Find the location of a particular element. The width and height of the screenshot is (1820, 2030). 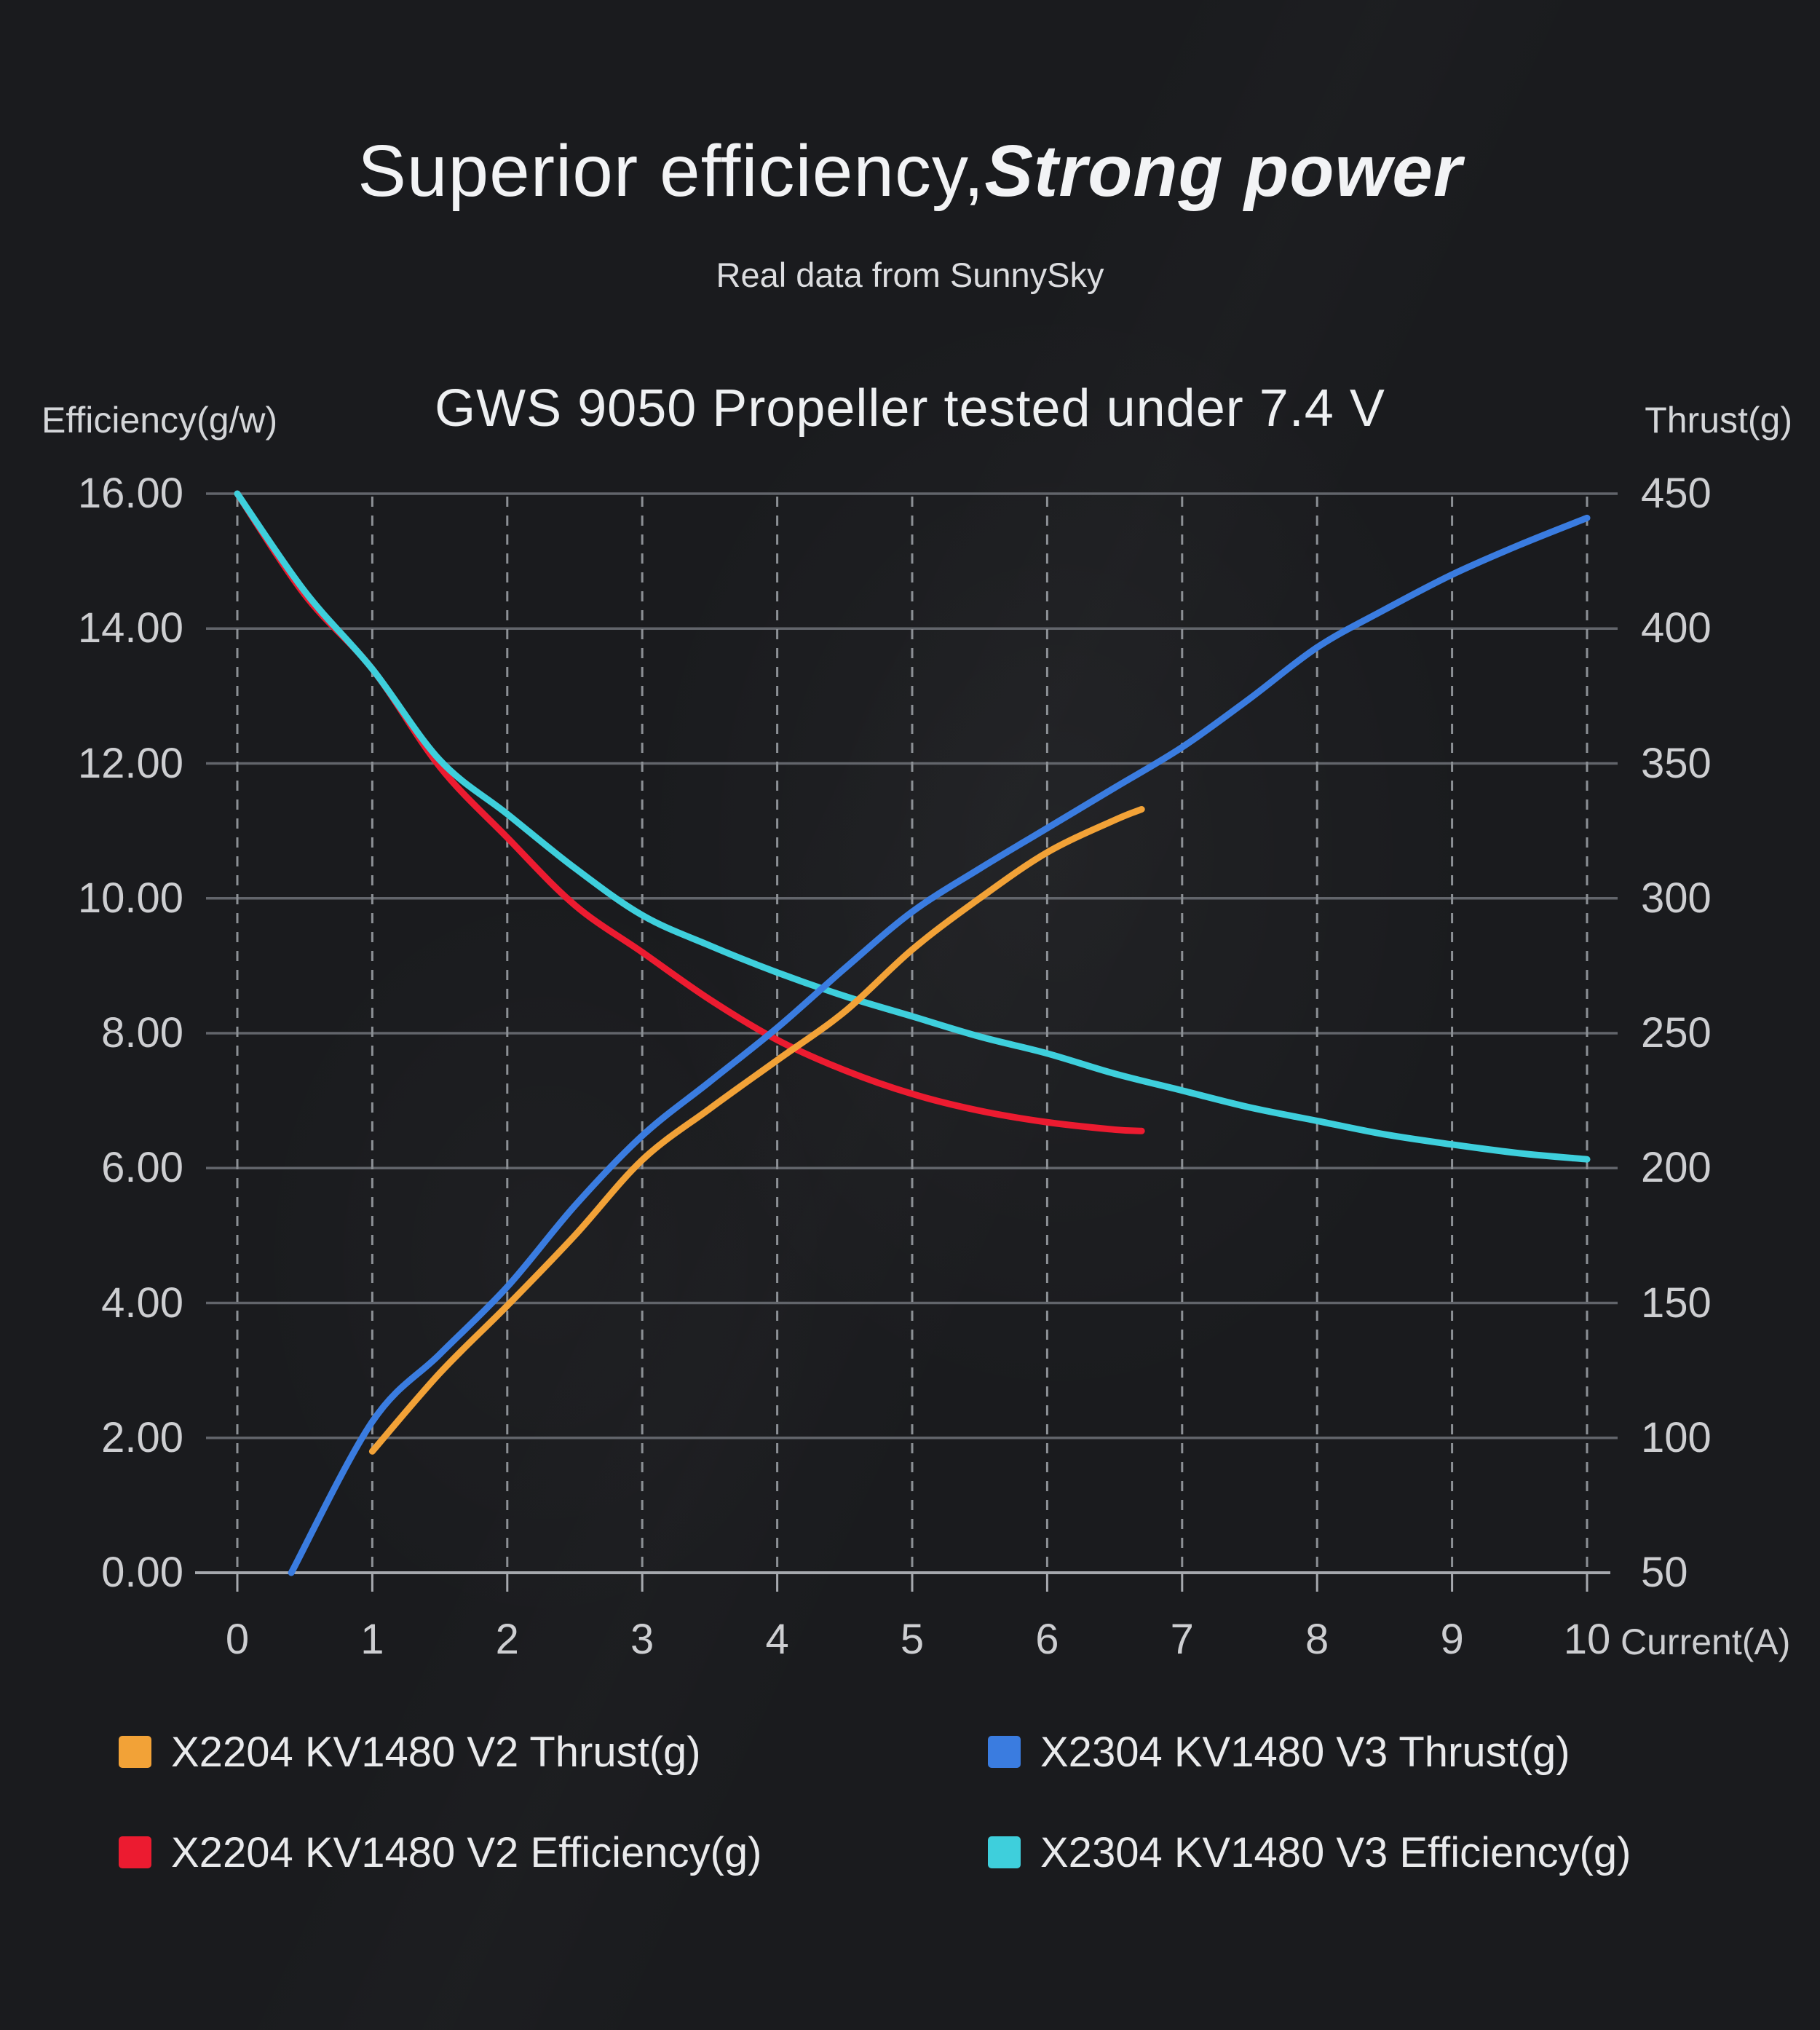

legend-swatch-red is located at coordinates (135, 1852).